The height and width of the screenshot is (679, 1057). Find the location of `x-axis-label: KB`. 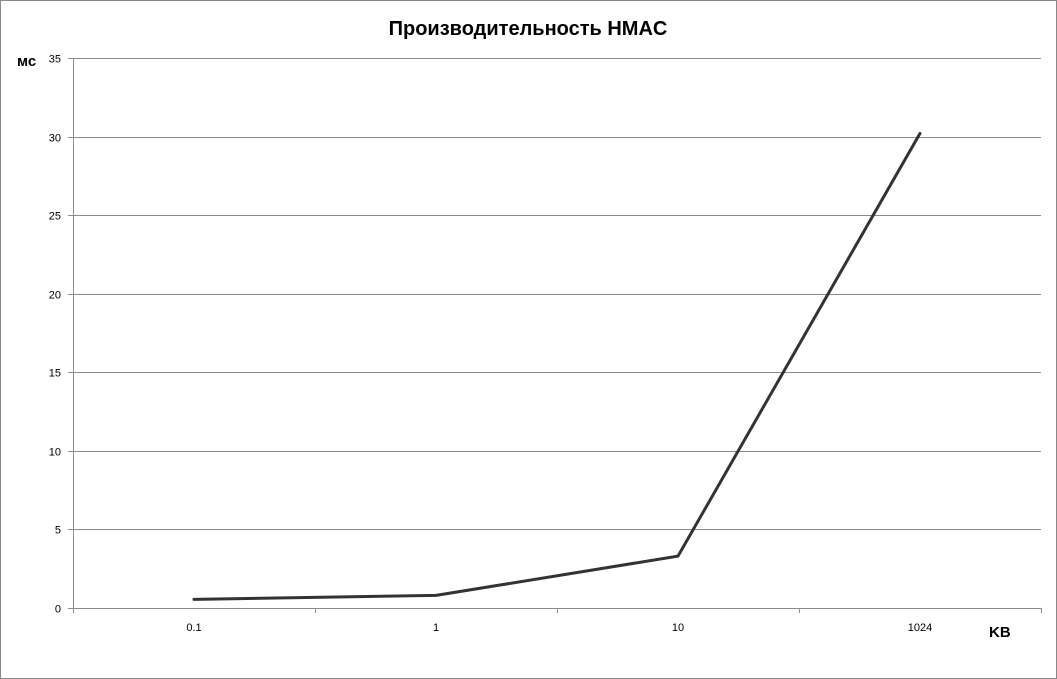

x-axis-label: KB is located at coordinates (1000, 632).